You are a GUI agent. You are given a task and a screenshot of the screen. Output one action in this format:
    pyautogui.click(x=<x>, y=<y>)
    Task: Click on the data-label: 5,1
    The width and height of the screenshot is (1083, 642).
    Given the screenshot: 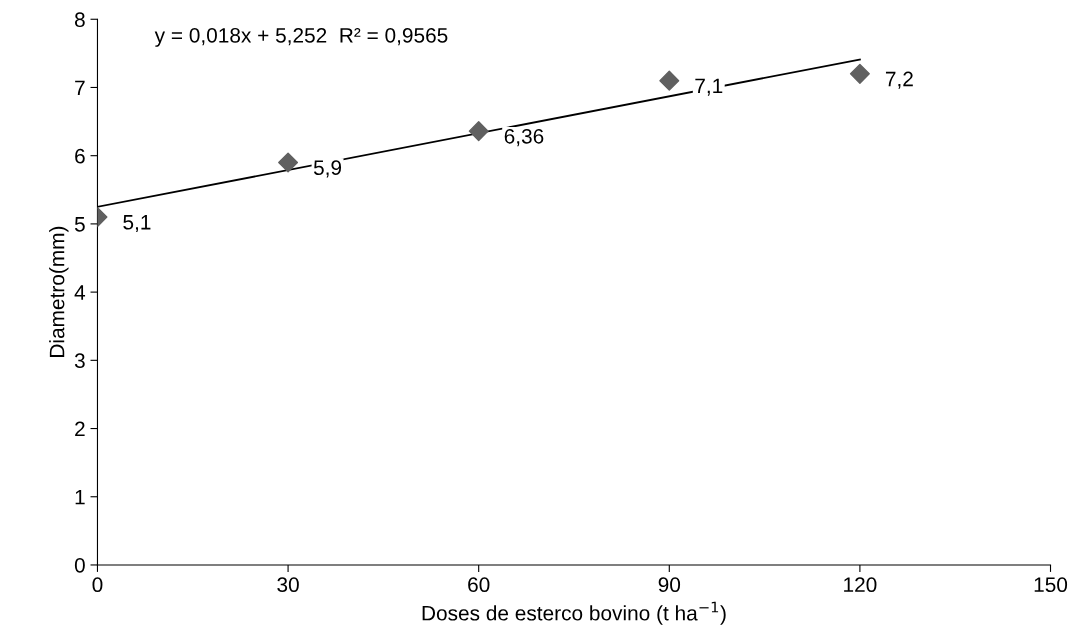 What is the action you would take?
    pyautogui.click(x=137, y=224)
    